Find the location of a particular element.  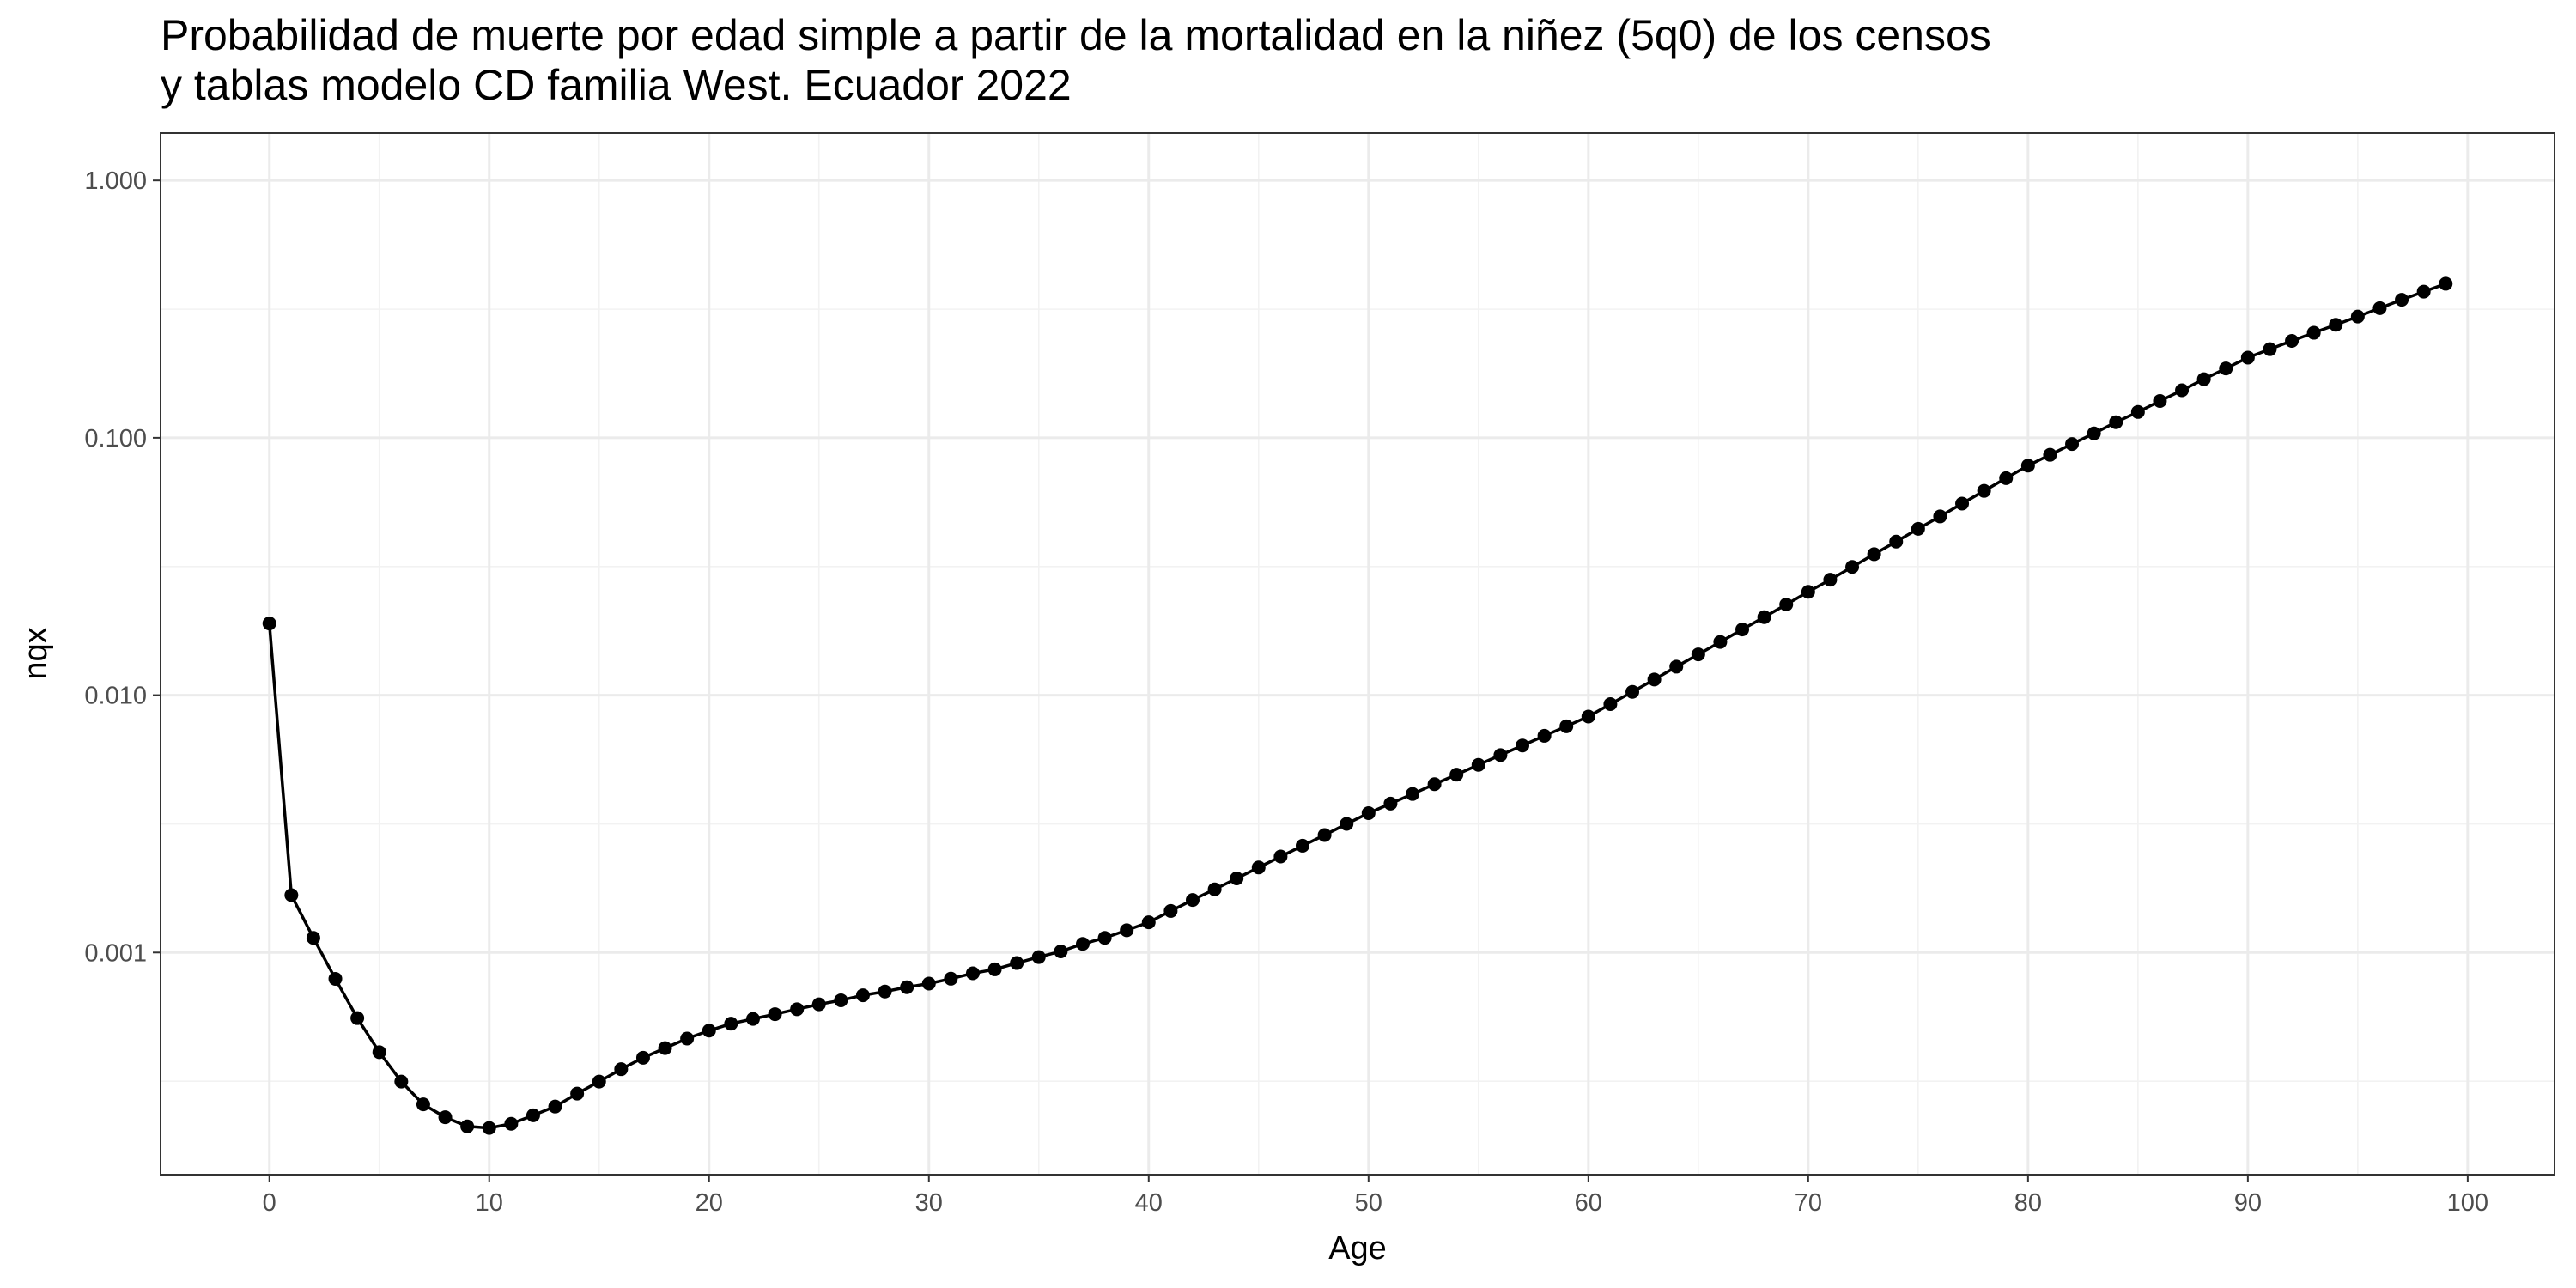

x-tick-label: 0 is located at coordinates (269, 1203).